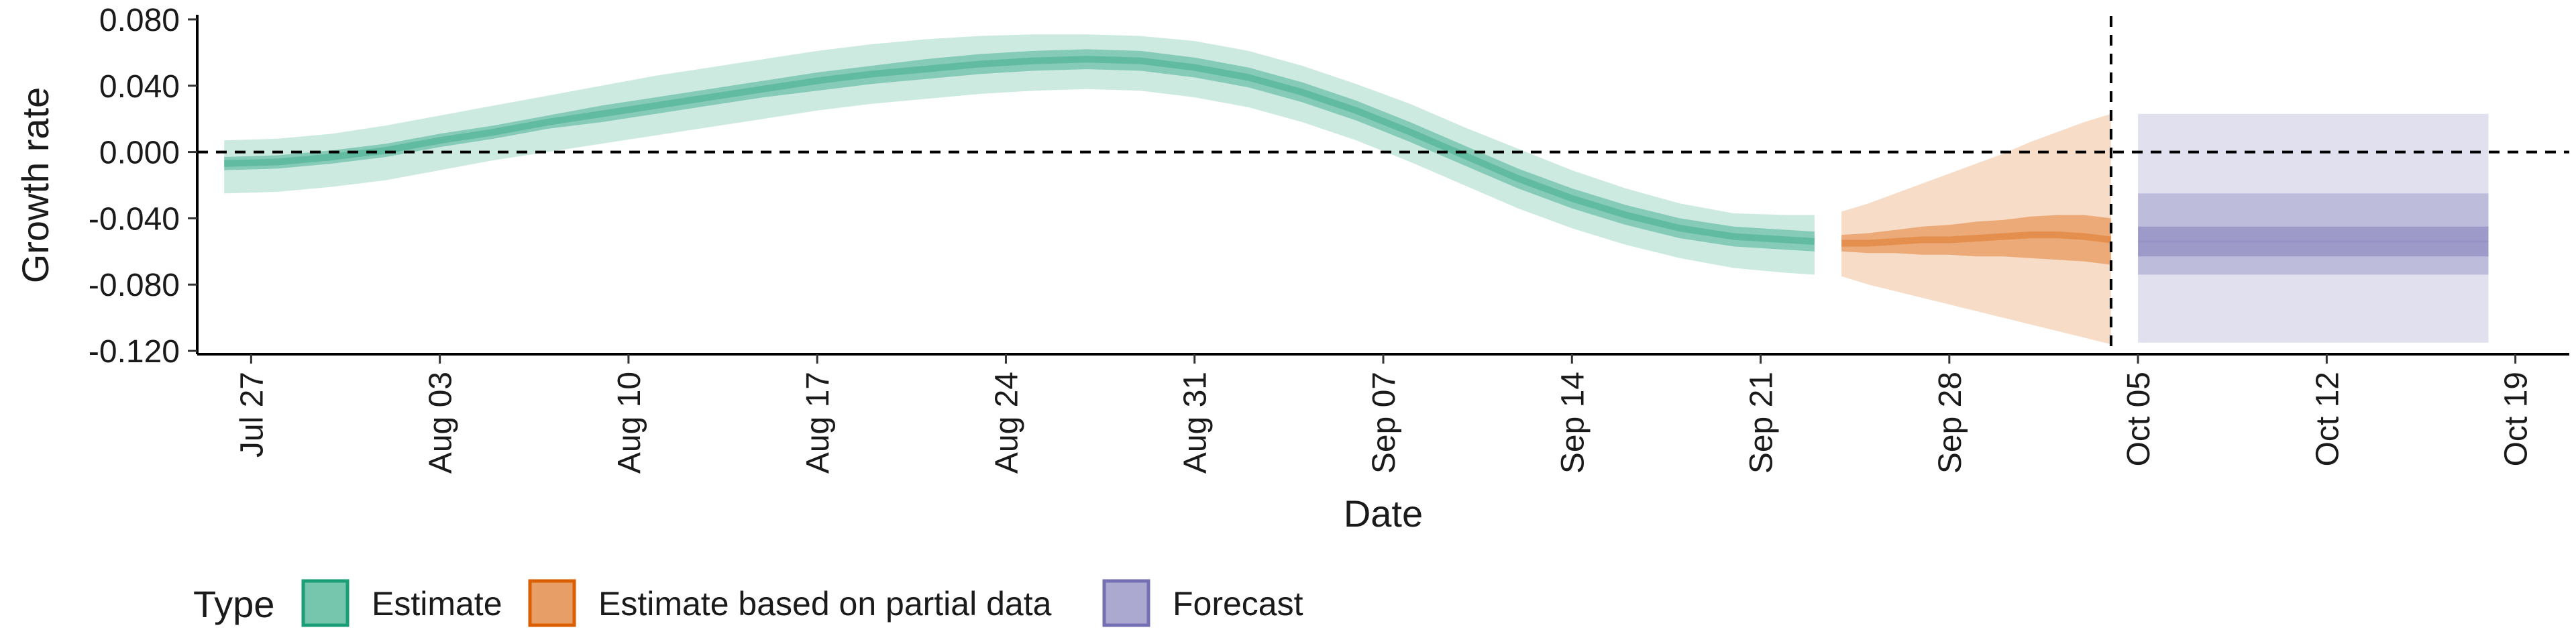 The image size is (2576, 644). Describe the element at coordinates (441, 423) in the screenshot. I see `x-tick-label: Aug 03` at that location.